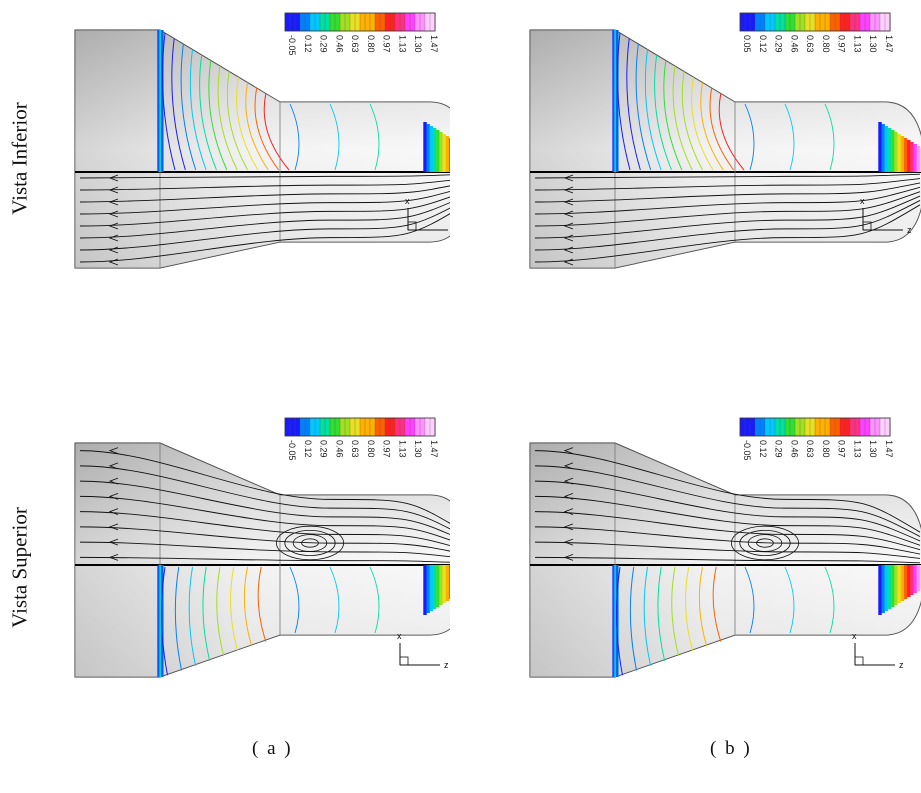 The width and height of the screenshot is (921, 793). I want to click on row-label-superior: Vista Superior, so click(19, 567).